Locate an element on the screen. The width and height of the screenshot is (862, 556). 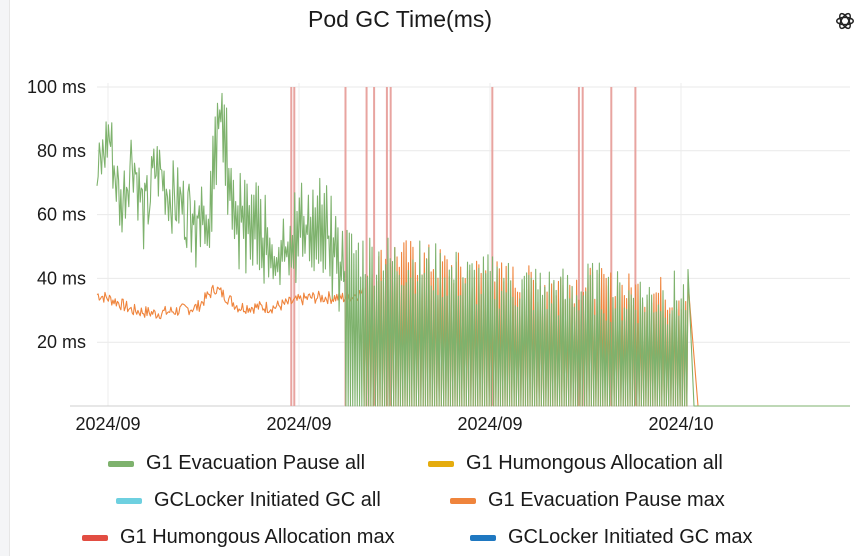
legend-item: G1 Evacuation Pause all is located at coordinates (236, 463).